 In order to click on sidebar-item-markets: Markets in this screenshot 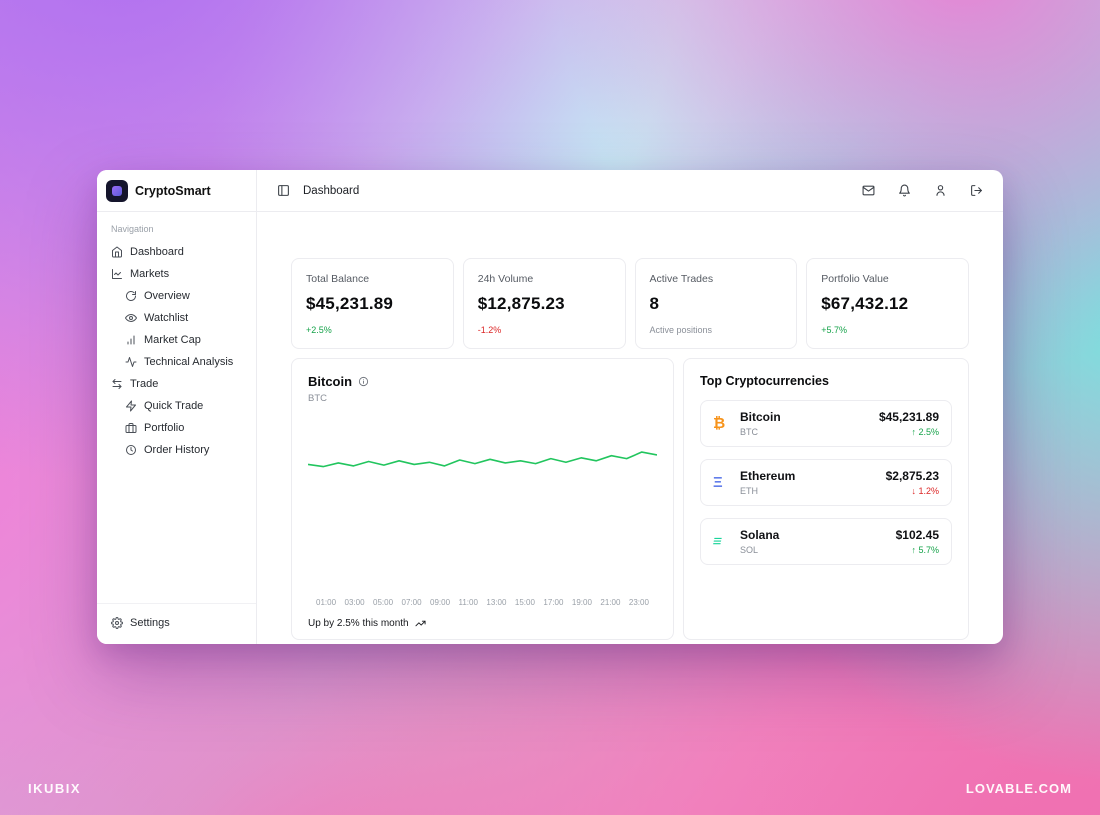, I will do `click(176, 274)`.